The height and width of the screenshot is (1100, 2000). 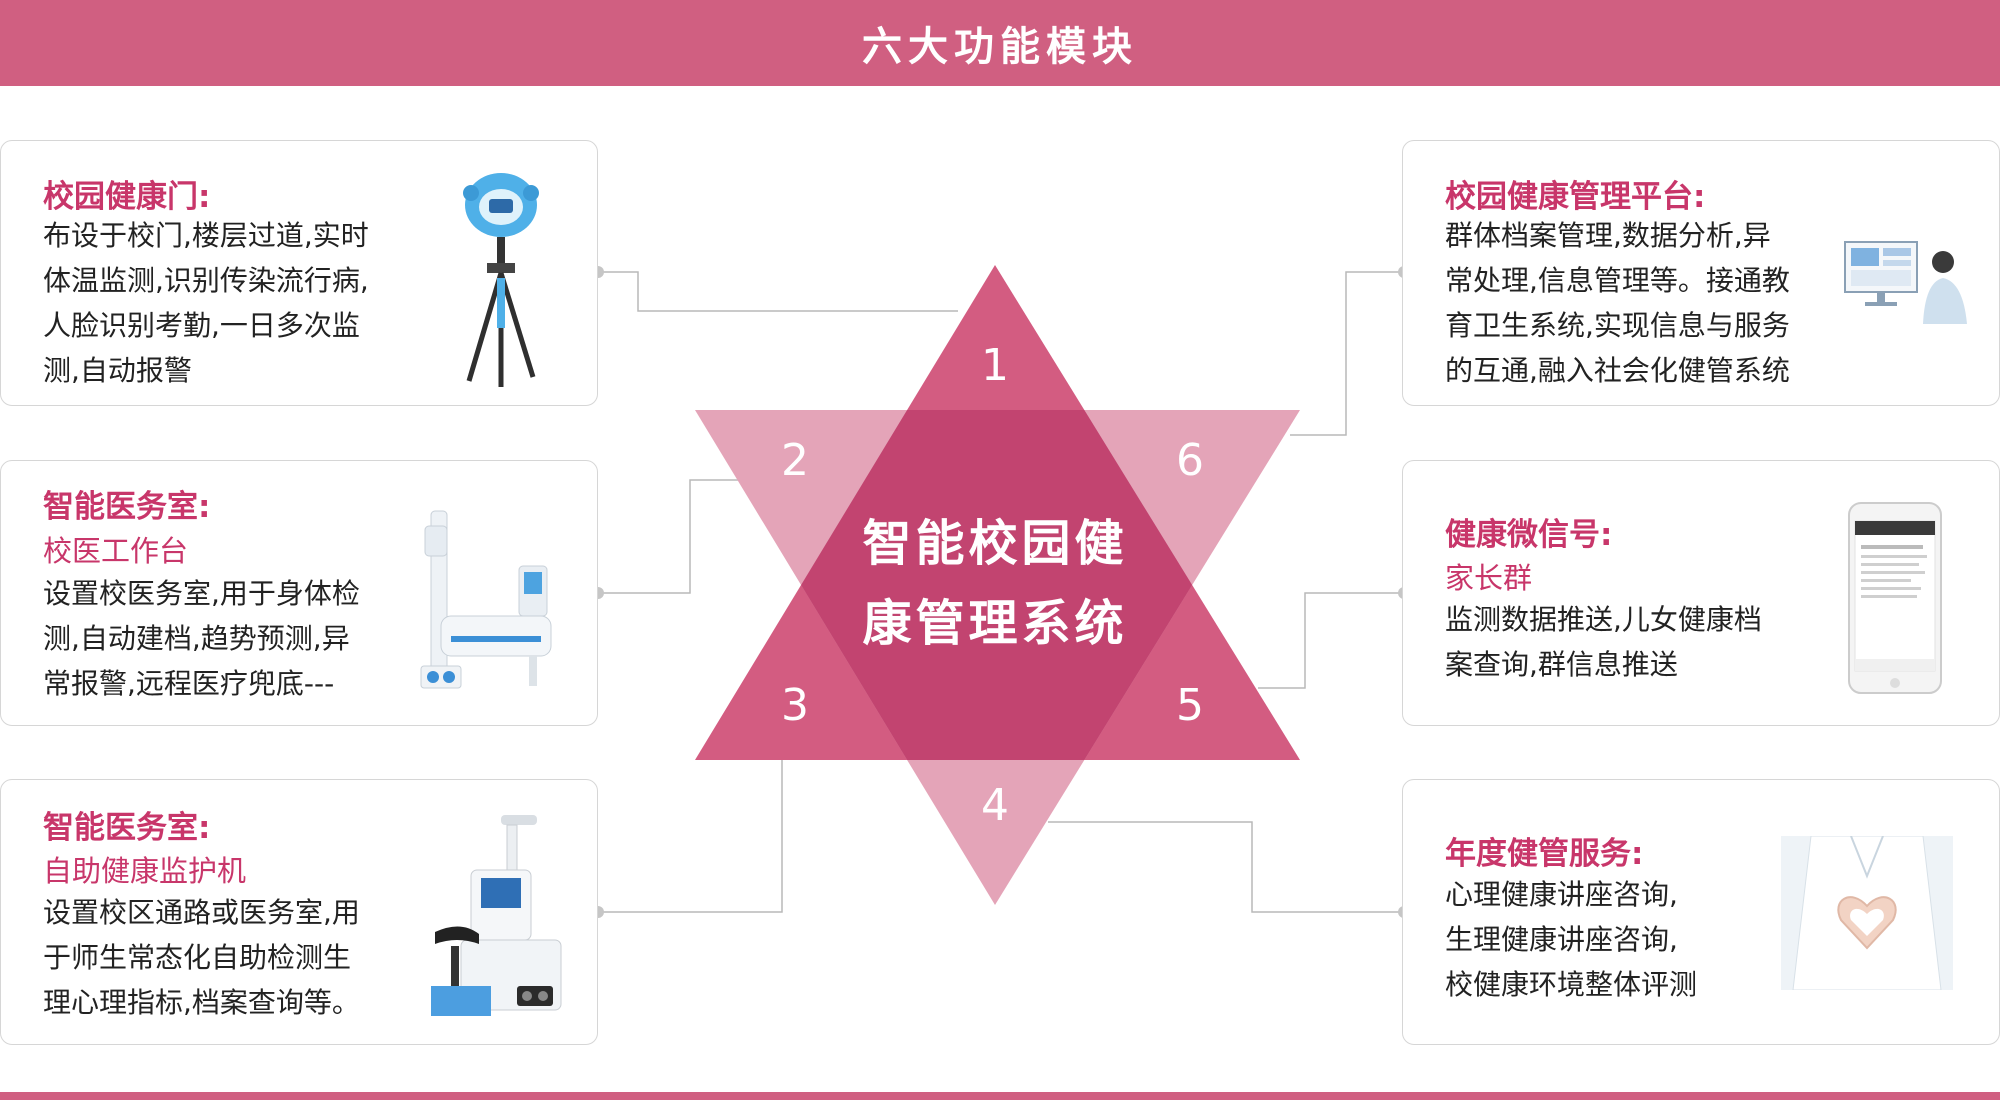 What do you see at coordinates (1561, 939) in the screenshot?
I see `desc-line: 生理健康讲座咨询,` at bounding box center [1561, 939].